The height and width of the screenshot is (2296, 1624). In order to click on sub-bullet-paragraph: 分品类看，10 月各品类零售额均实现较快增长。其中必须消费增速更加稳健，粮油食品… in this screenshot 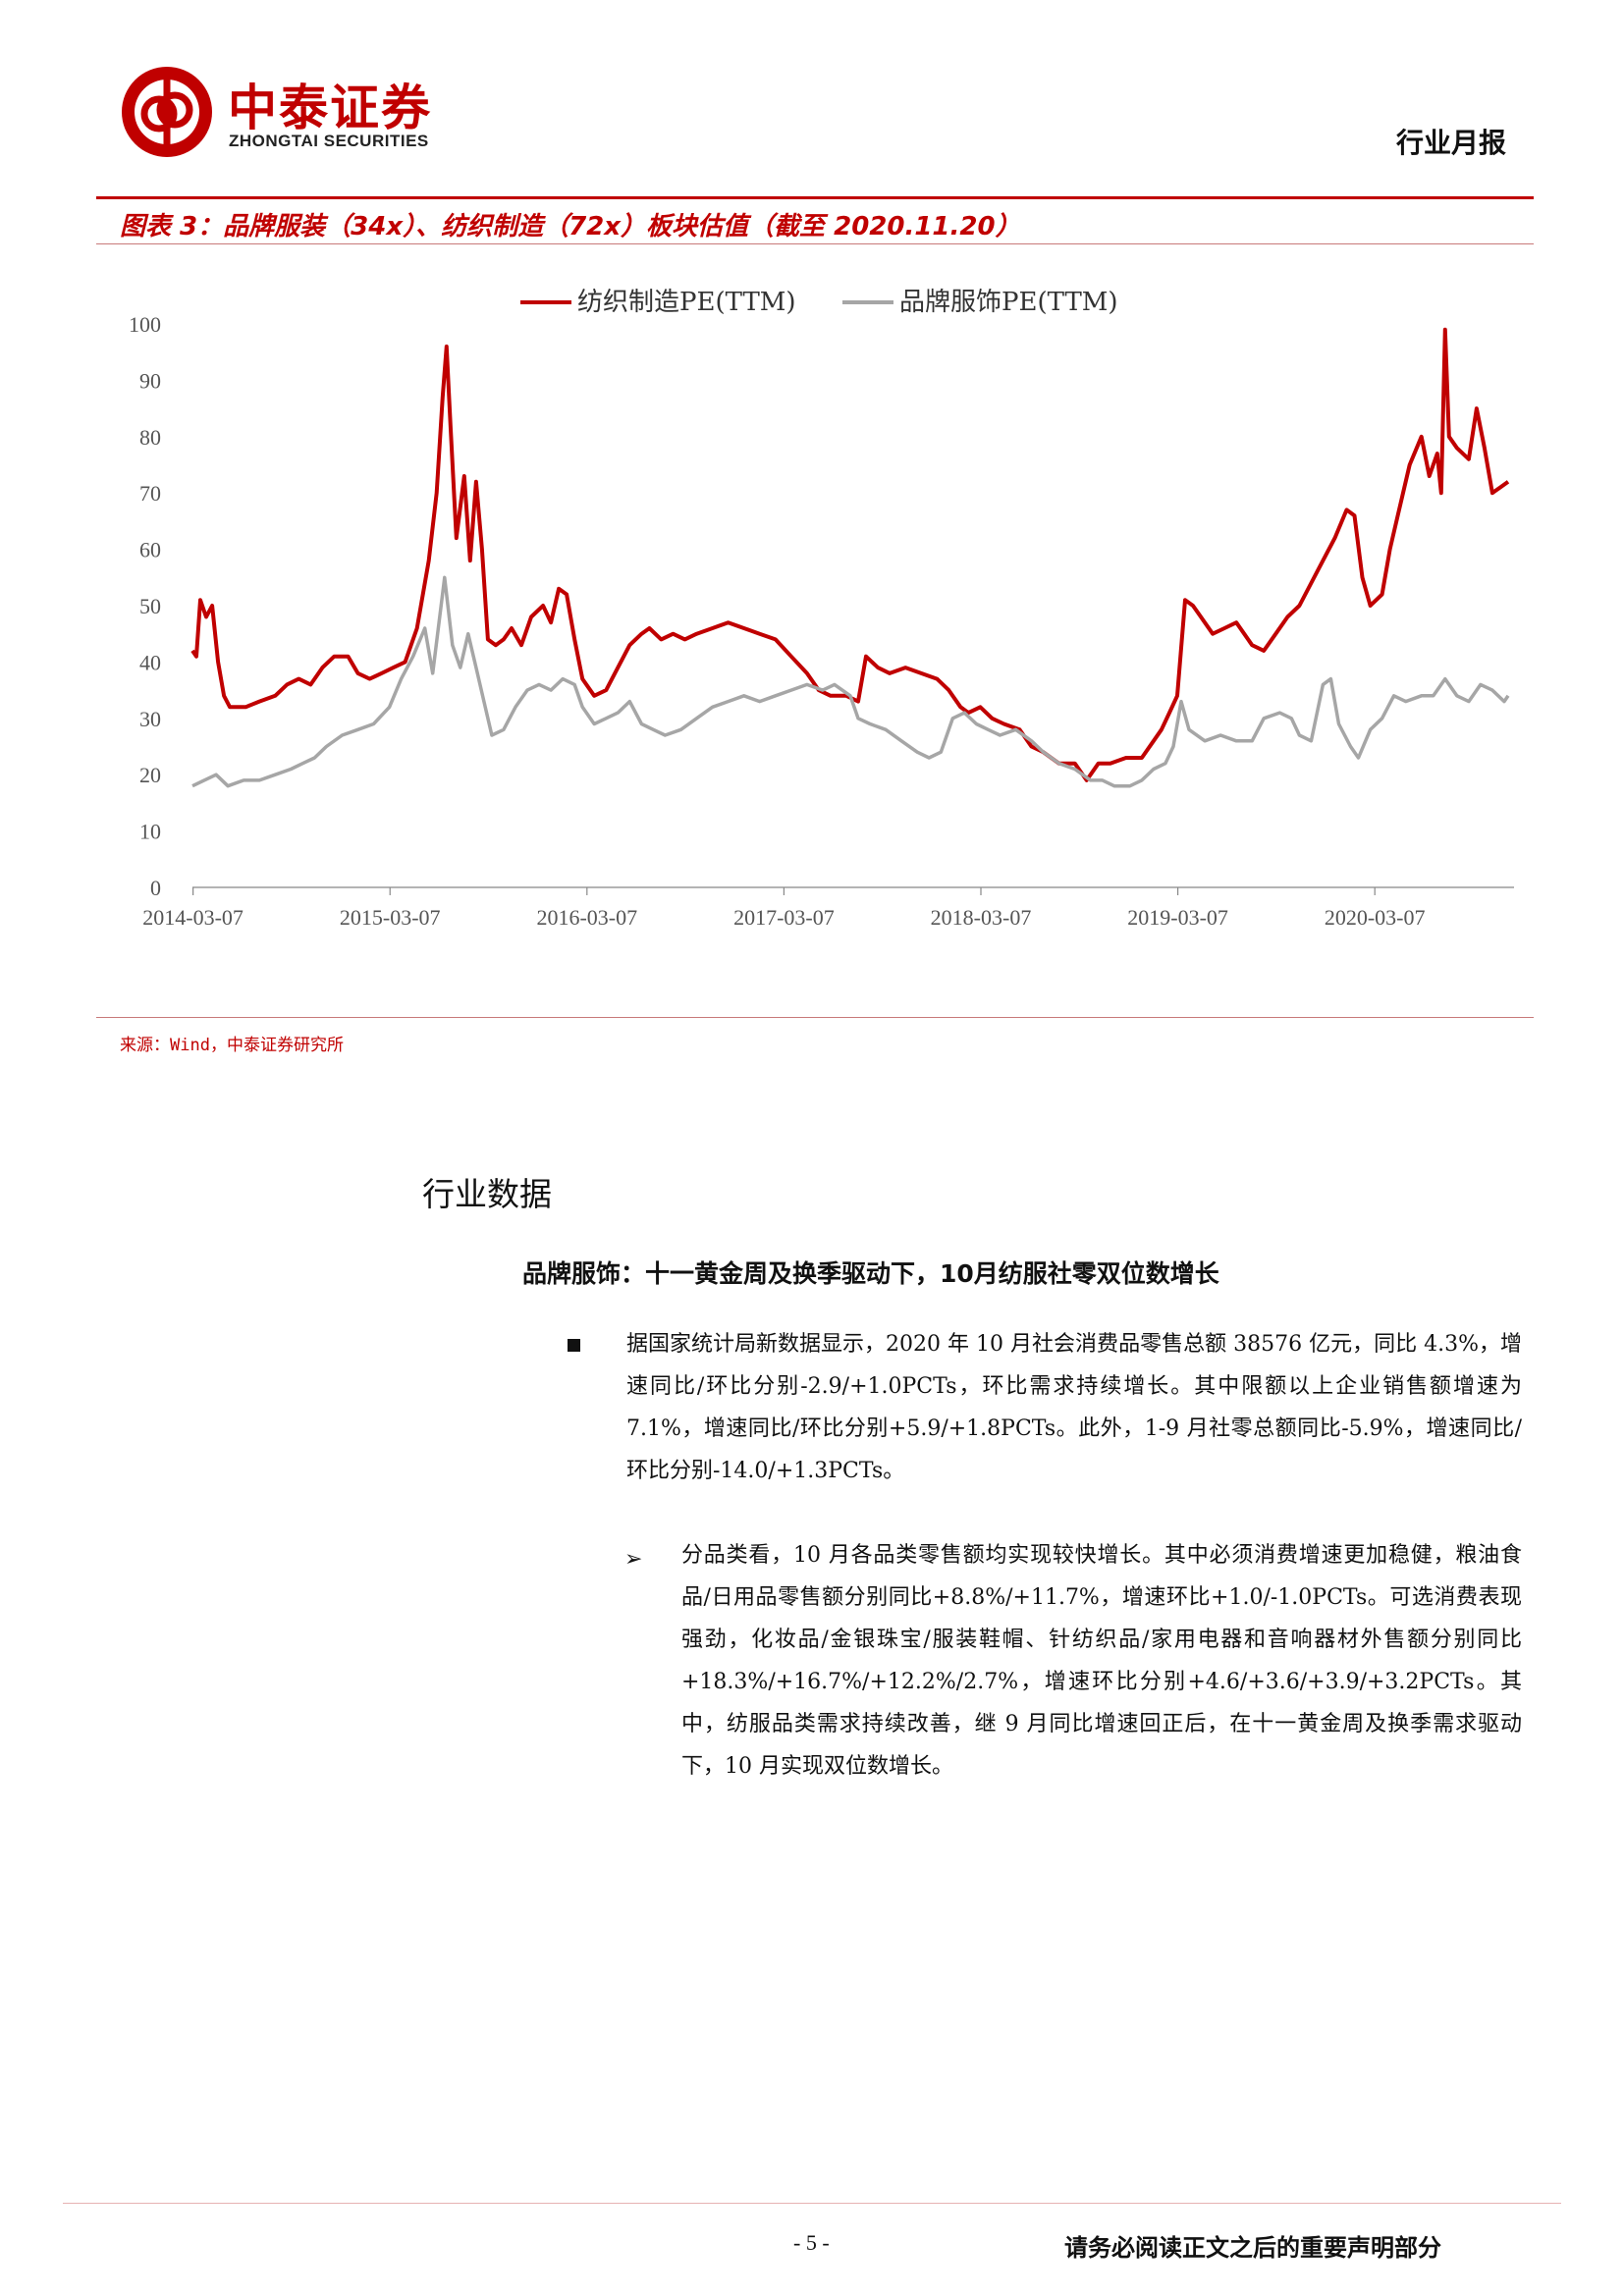, I will do `click(1101, 1661)`.